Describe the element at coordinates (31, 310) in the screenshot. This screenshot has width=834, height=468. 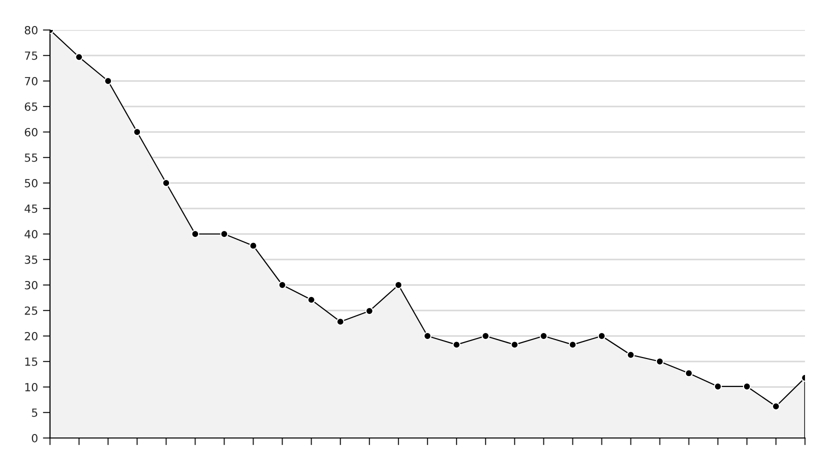
I see `y-tick-label: 25` at that location.